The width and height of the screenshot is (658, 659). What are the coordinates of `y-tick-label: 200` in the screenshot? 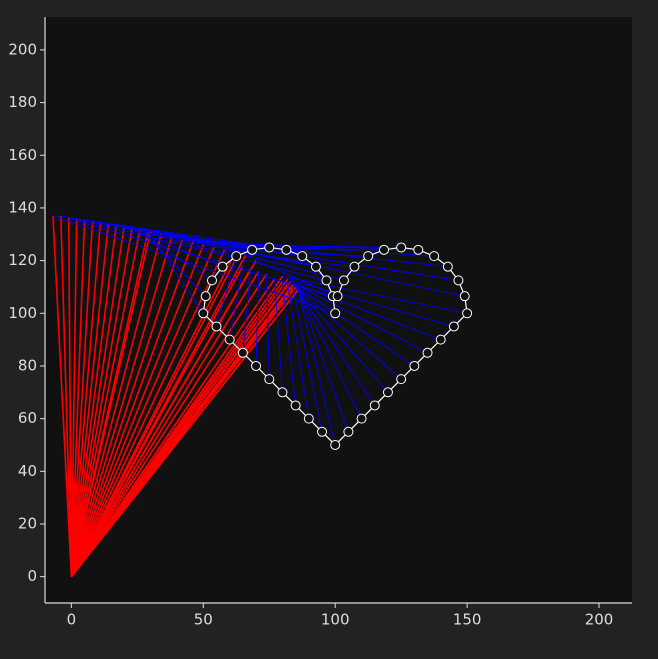 It's located at (22, 49).